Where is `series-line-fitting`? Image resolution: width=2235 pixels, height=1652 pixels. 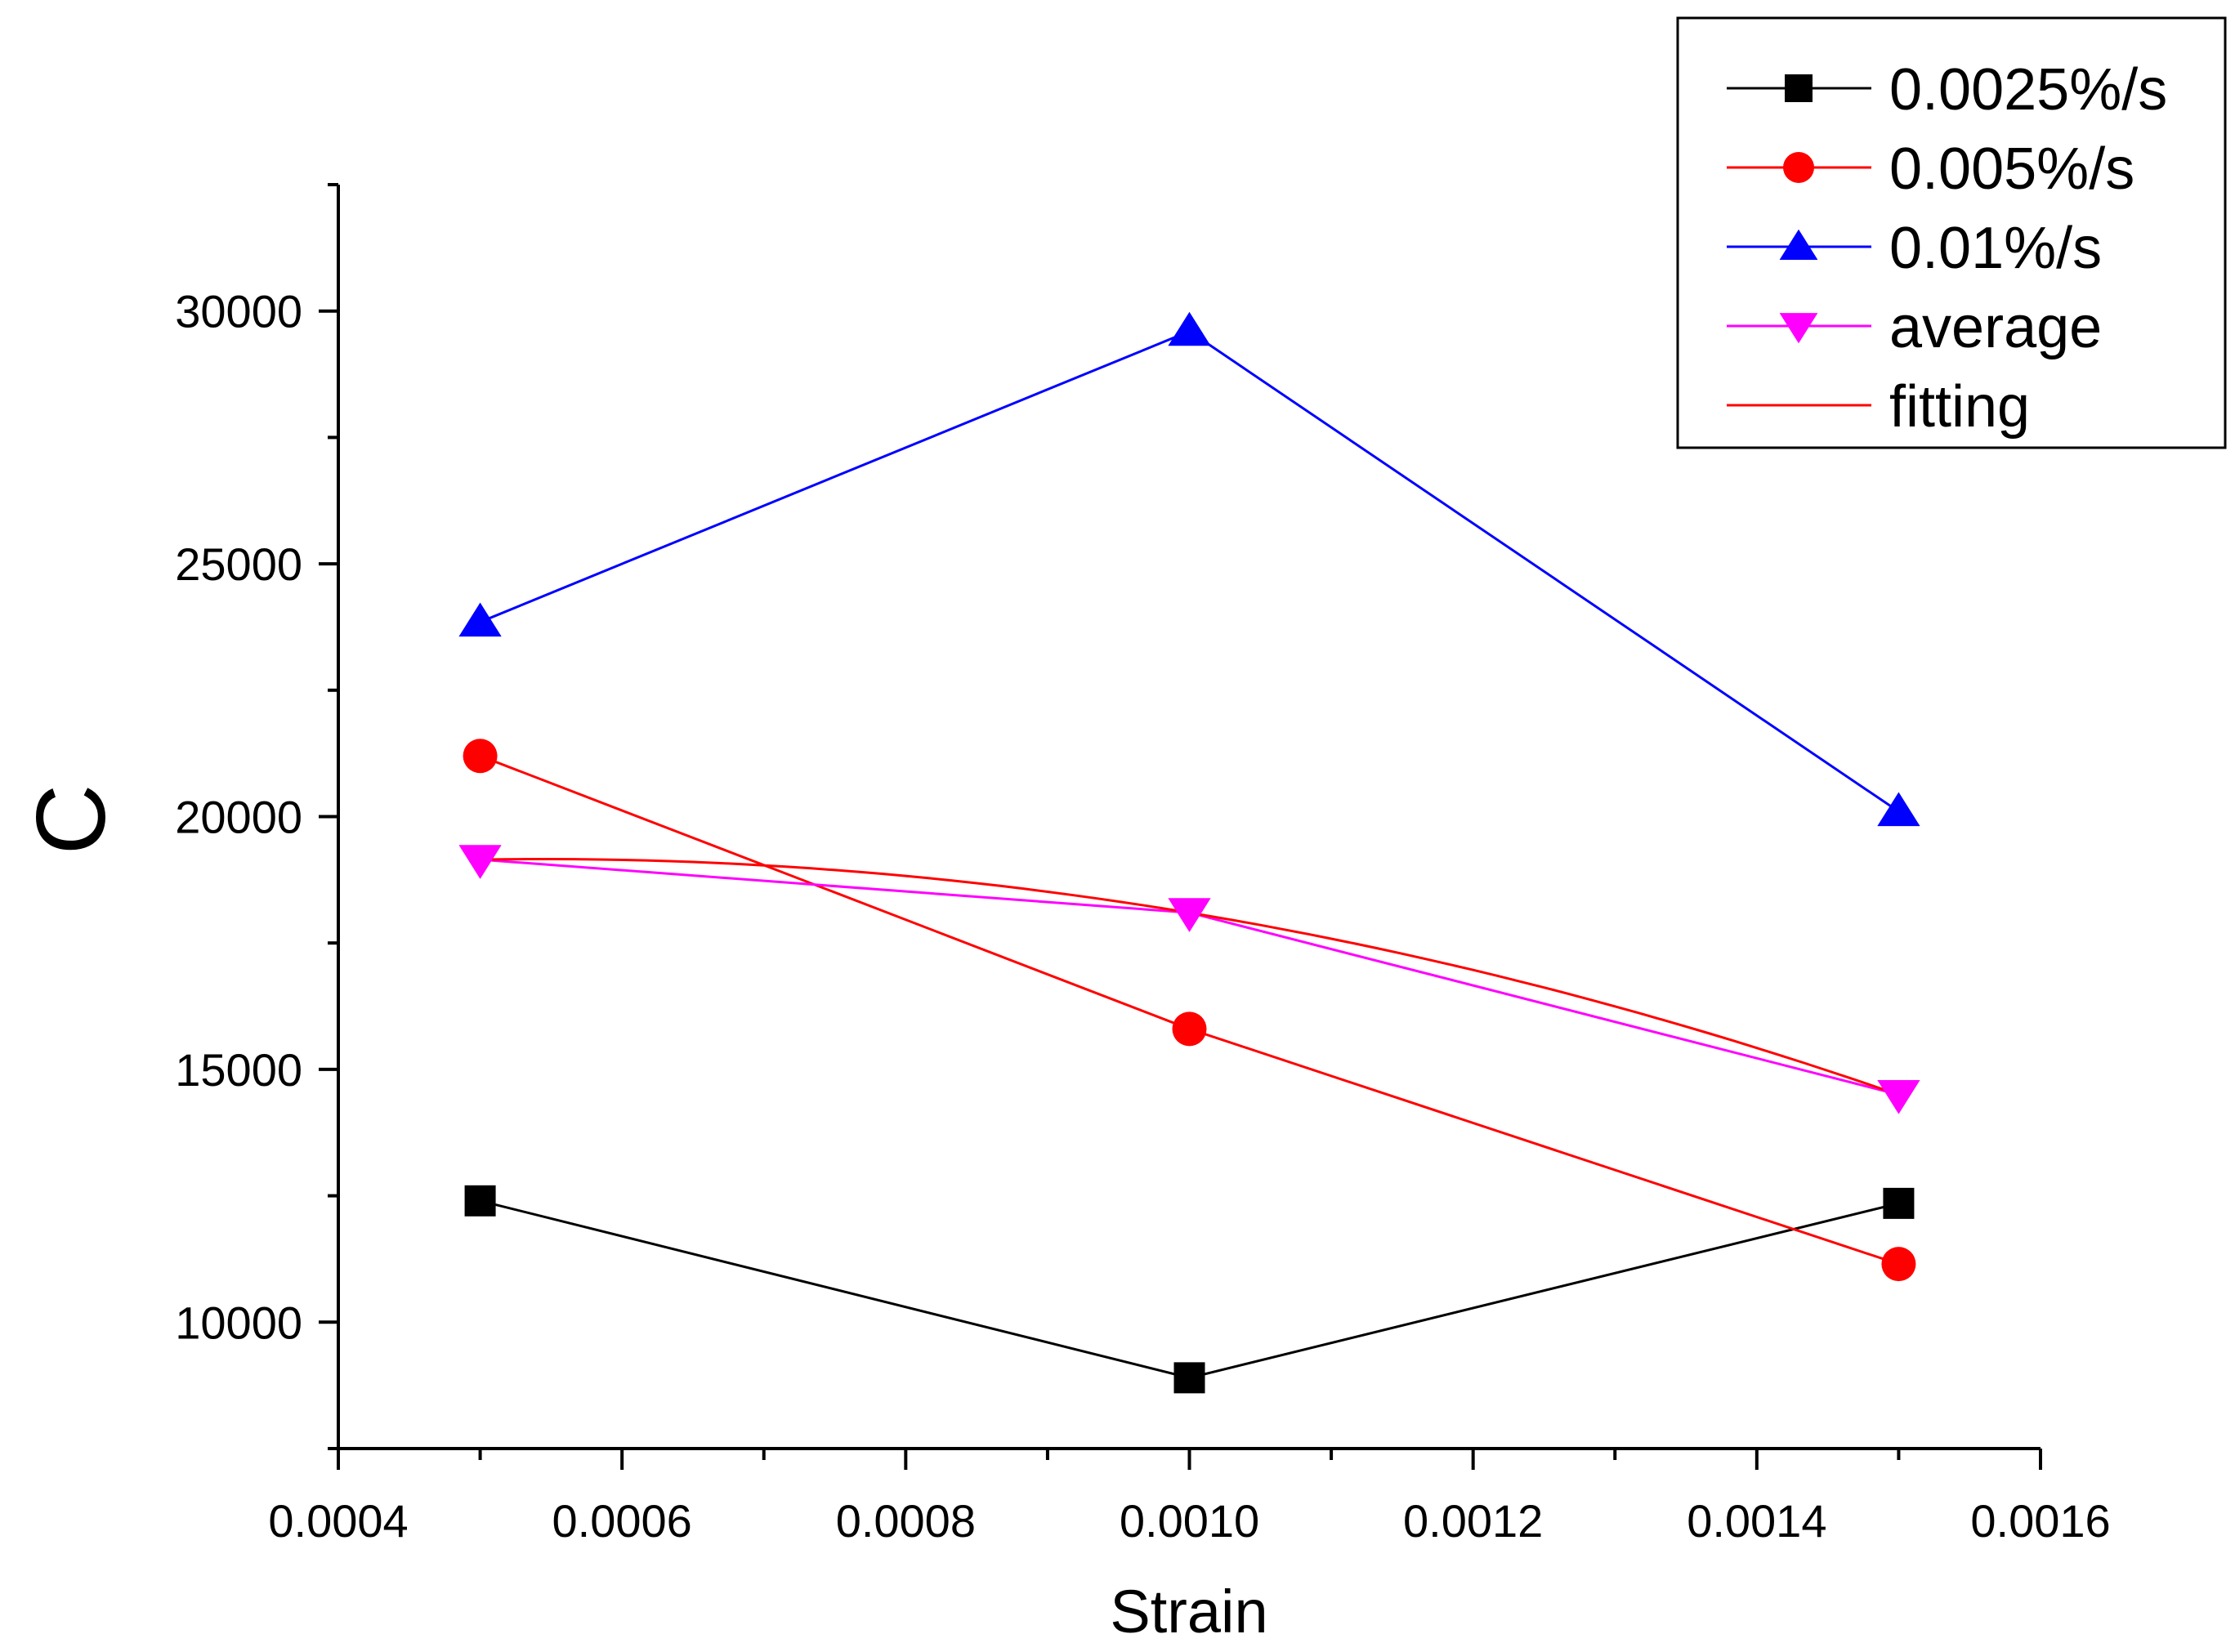 series-line-fitting is located at coordinates (1189, 977).